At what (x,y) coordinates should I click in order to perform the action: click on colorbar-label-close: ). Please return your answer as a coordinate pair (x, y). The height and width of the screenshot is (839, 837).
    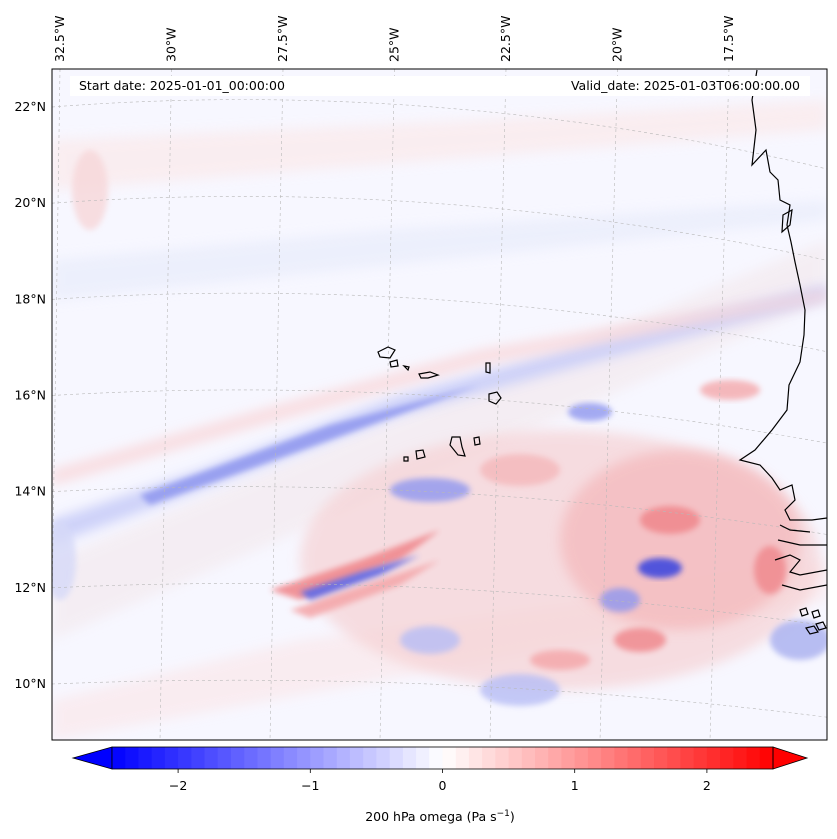
    Looking at the image, I should click on (512, 816).